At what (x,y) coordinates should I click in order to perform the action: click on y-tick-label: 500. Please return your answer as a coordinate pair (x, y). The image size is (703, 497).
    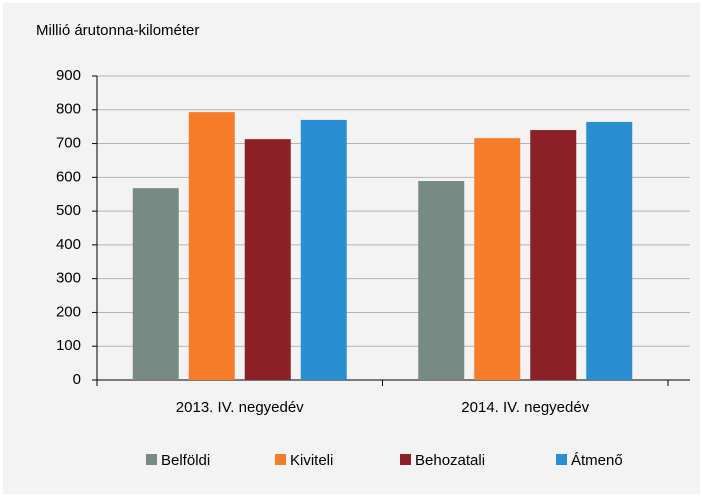
    Looking at the image, I should click on (68, 210).